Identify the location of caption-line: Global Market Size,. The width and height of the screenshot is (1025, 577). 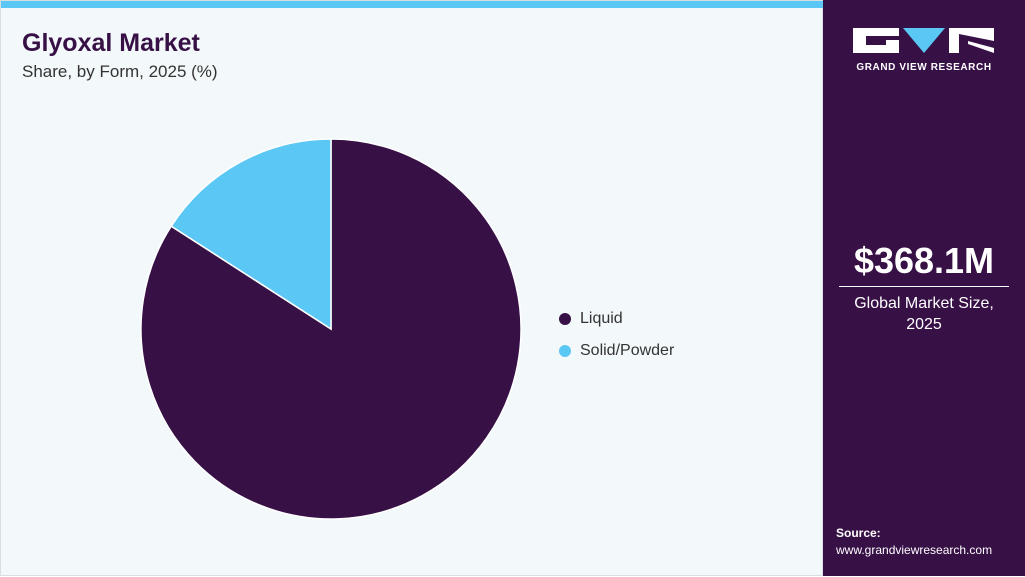
(924, 303).